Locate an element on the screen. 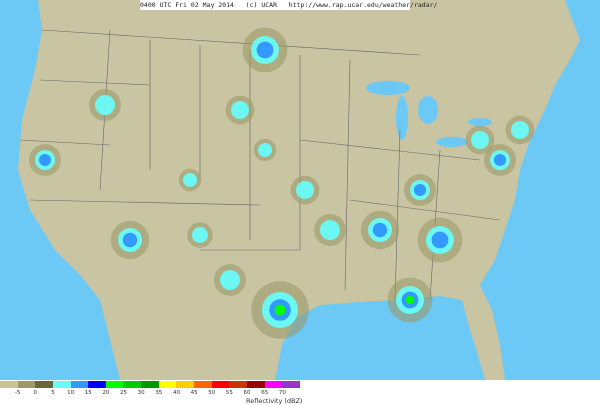 Image resolution: width=600 pixels, height=405 pixels. great-lakes is located at coordinates (429, 114).